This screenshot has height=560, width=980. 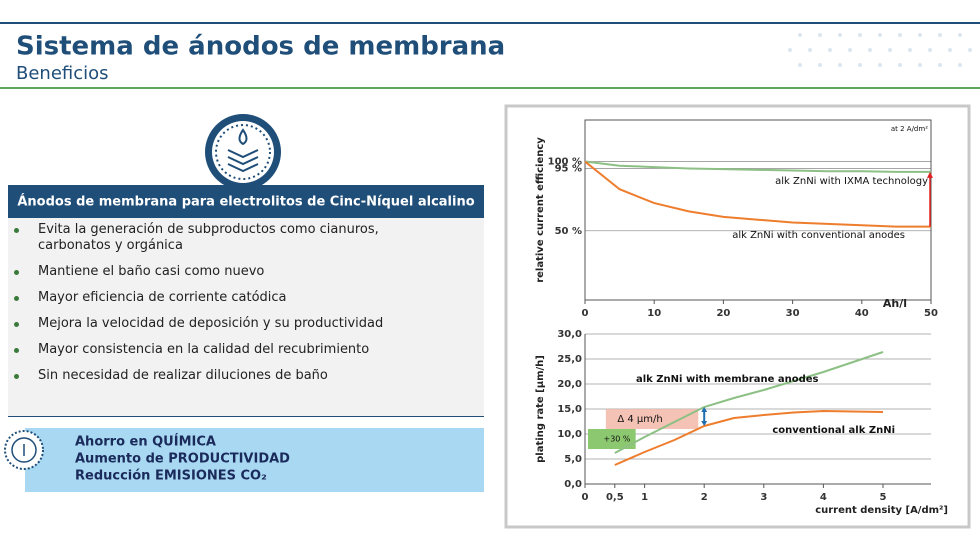 I want to click on y-axis-label: relative current efficiency, so click(x=540, y=210).